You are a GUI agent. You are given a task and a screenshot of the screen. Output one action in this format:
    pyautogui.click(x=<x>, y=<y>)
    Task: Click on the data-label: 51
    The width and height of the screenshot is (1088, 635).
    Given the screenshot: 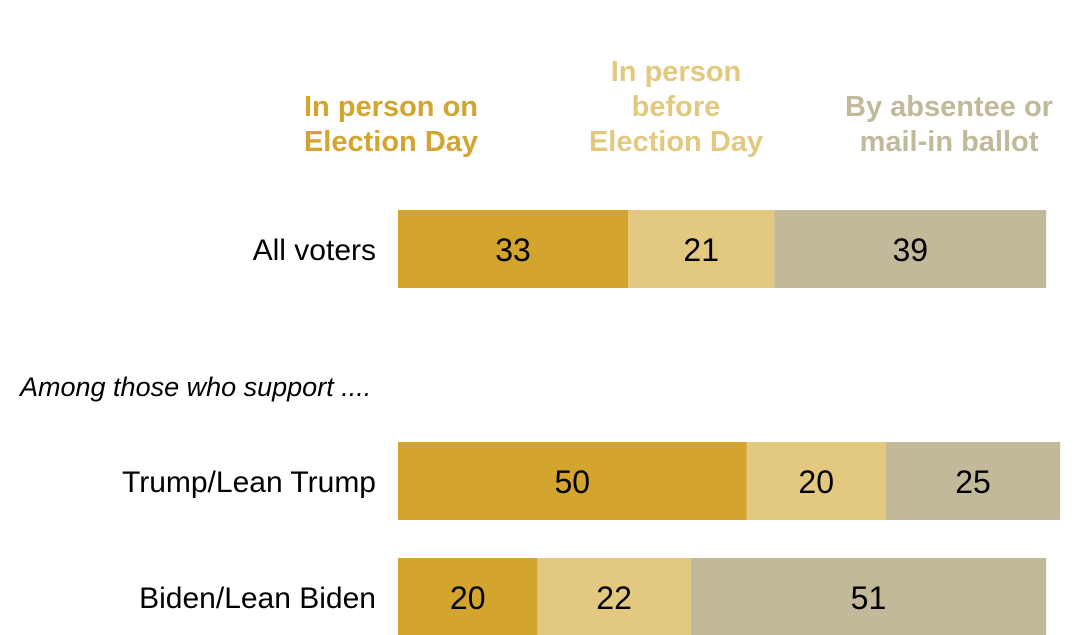 What is the action you would take?
    pyautogui.click(x=869, y=598)
    